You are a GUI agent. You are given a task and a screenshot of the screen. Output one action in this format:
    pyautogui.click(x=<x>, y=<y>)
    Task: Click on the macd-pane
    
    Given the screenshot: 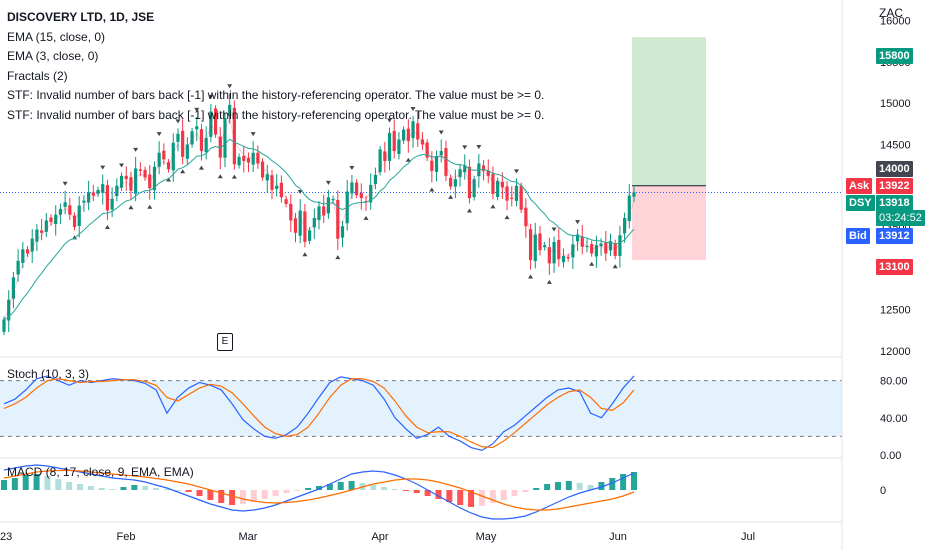 What is the action you would take?
    pyautogui.click(x=319, y=492)
    